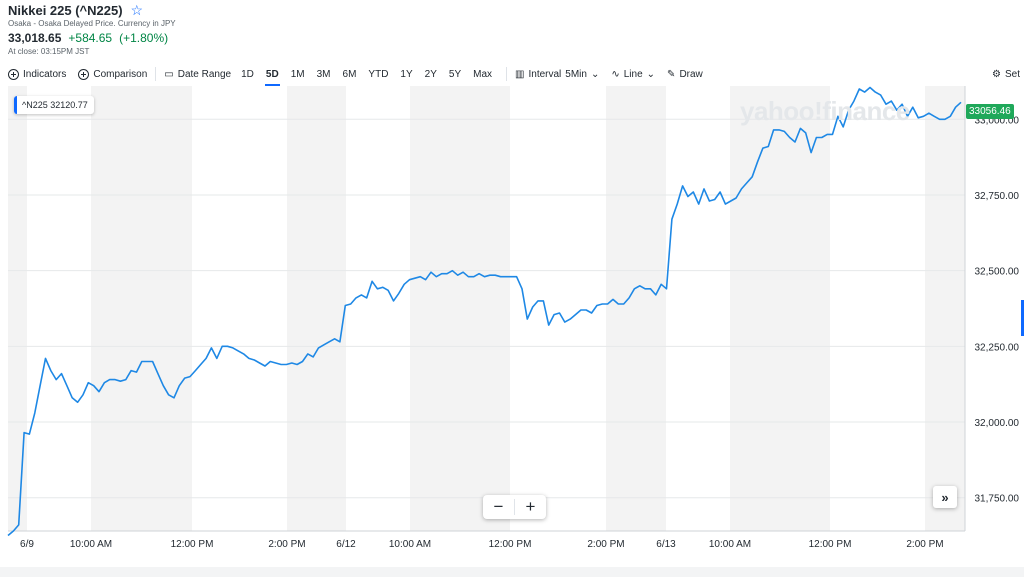  Describe the element at coordinates (346, 544) in the screenshot. I see `x-tick-label: 6/12` at that location.